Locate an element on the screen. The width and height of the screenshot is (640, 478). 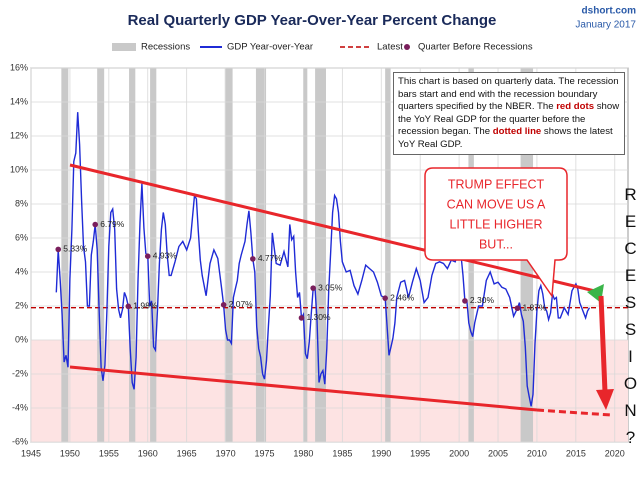
arrow is located at coordinates (603, 344).